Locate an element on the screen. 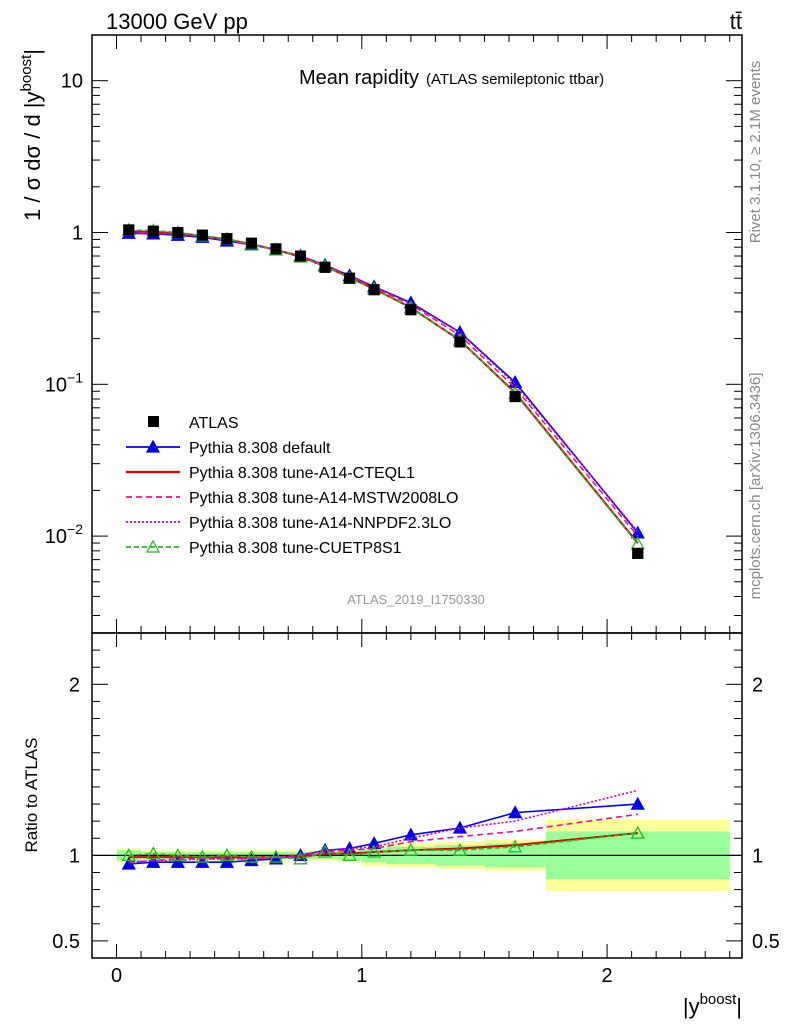  legend-item: Pythia 8.308 tune-A14-NNPDF2.3LO is located at coordinates (288, 523).